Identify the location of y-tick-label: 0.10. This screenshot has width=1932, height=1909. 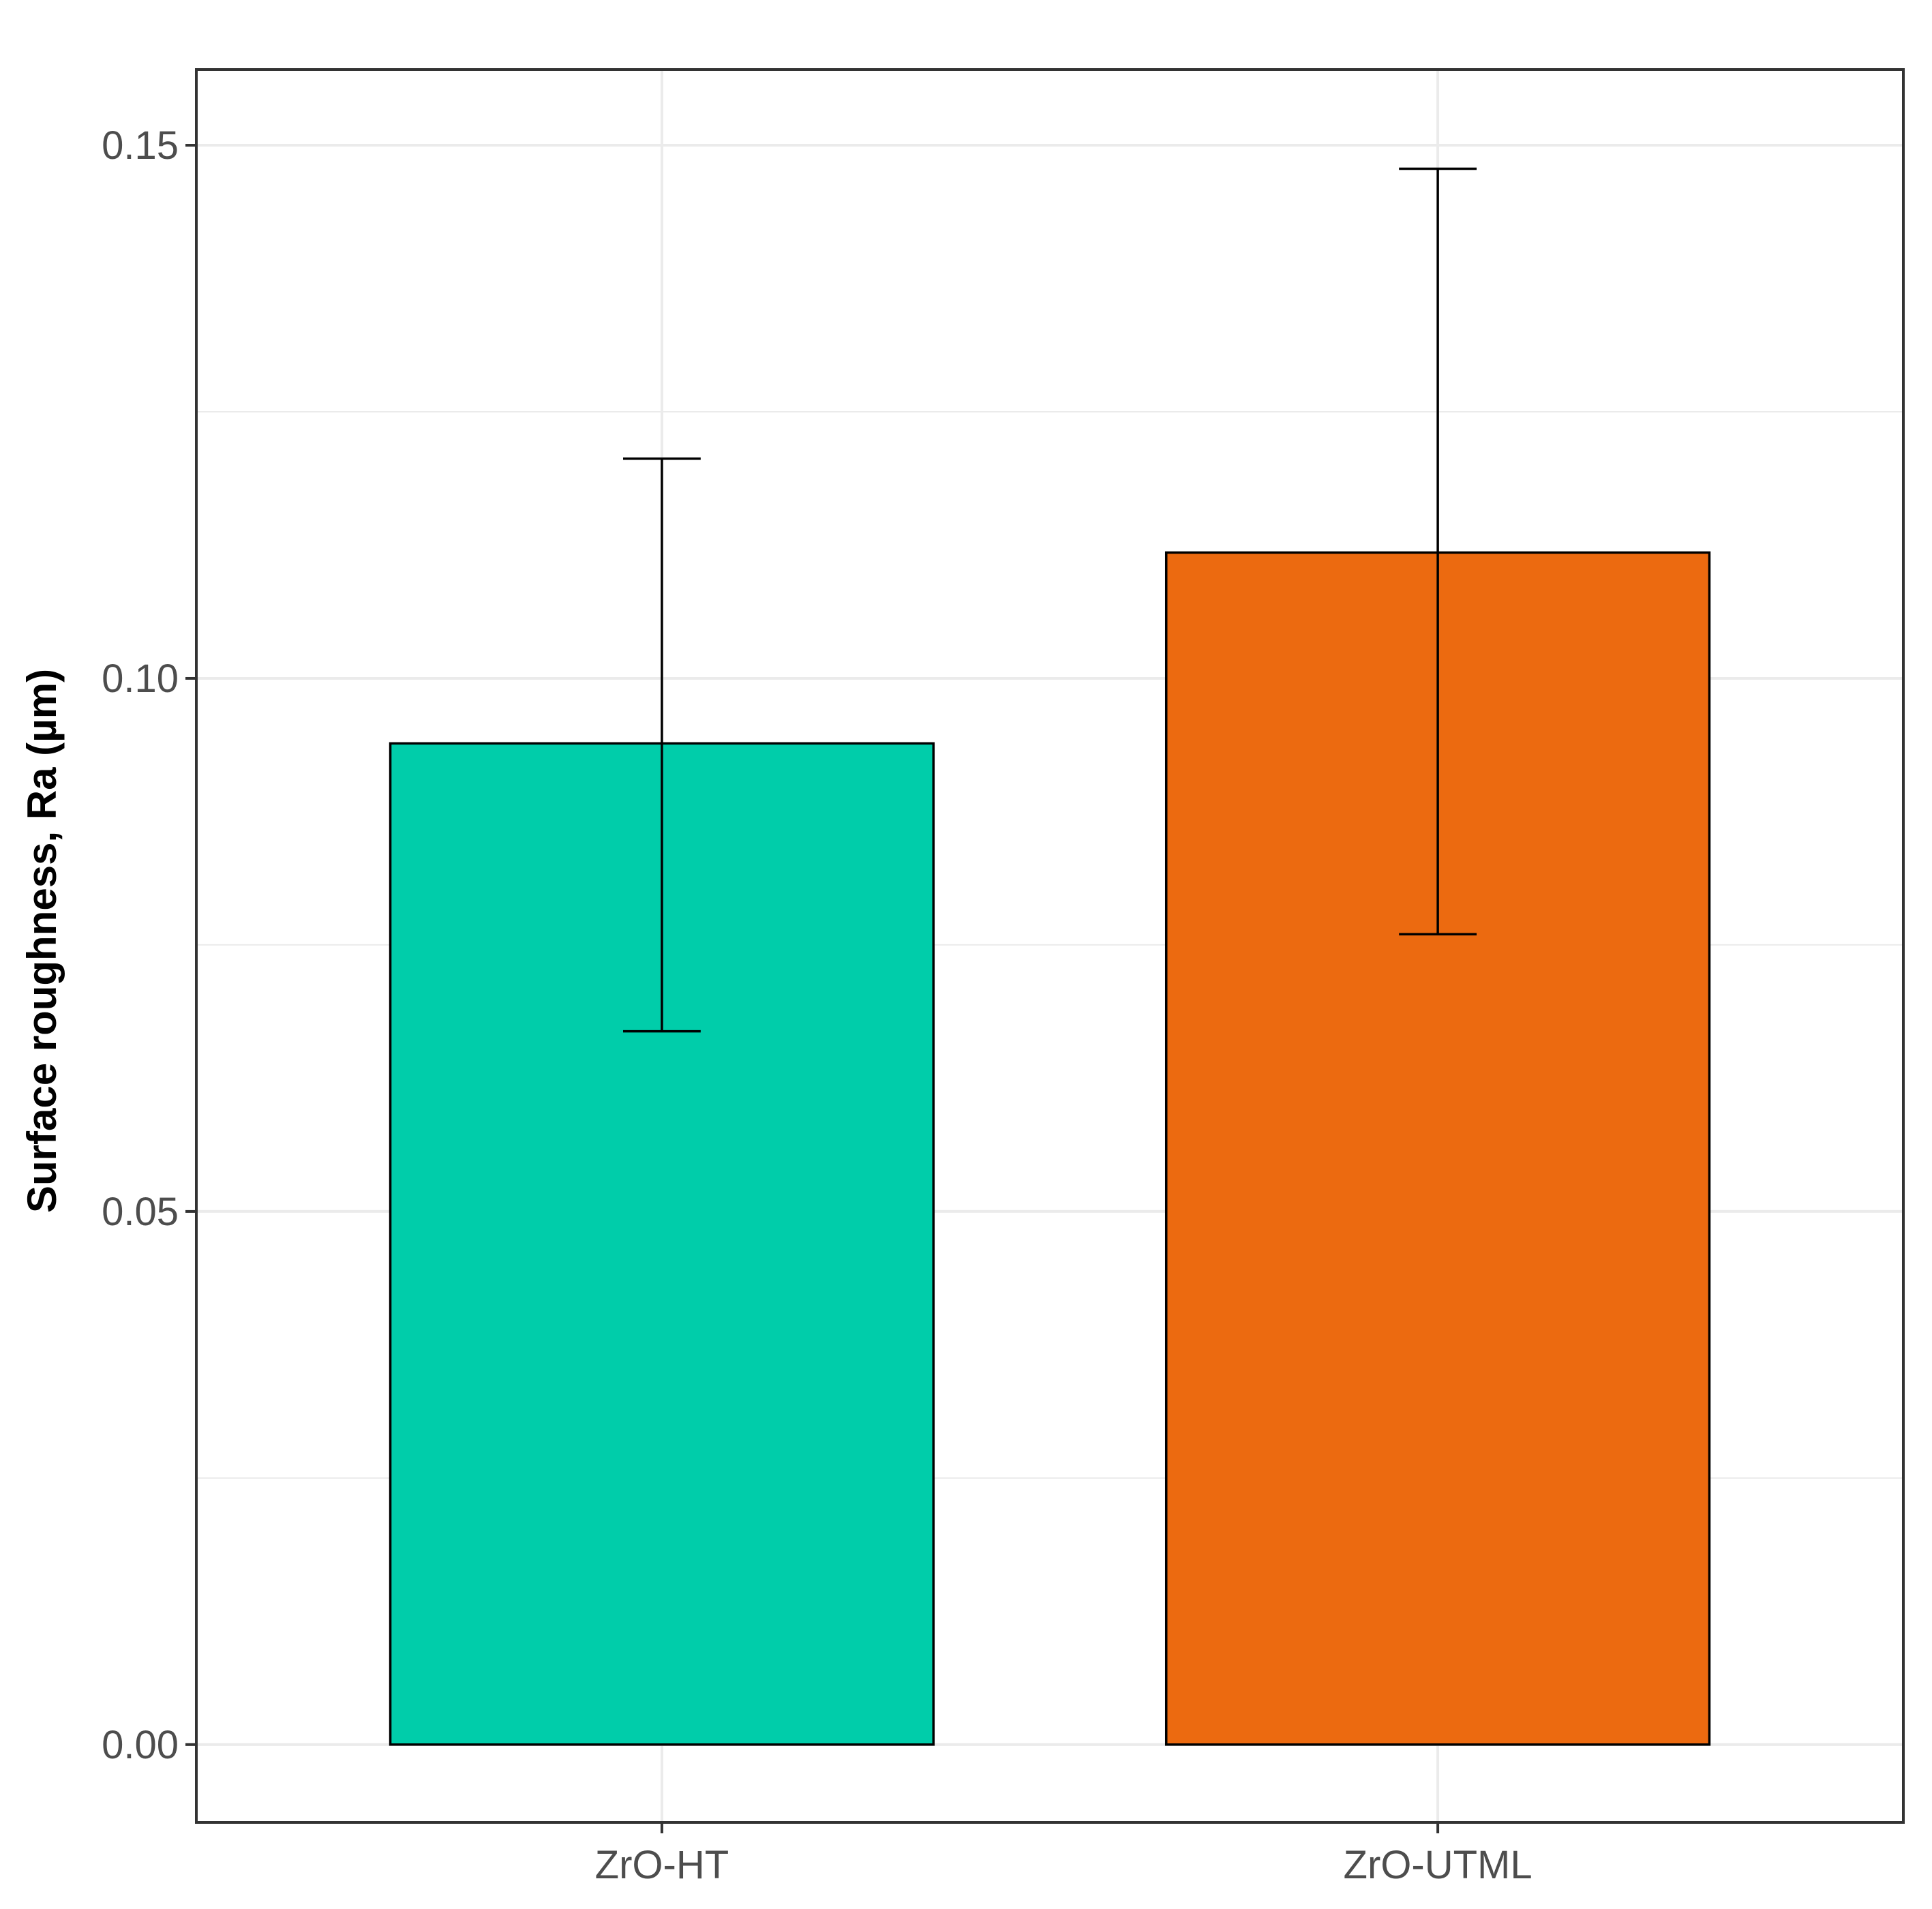
(141, 679).